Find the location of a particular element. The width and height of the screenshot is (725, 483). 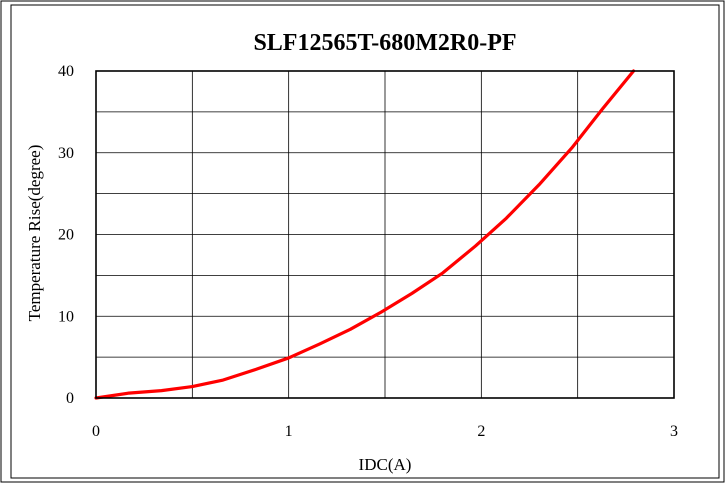

x-tick-label: 2 is located at coordinates (481, 431).